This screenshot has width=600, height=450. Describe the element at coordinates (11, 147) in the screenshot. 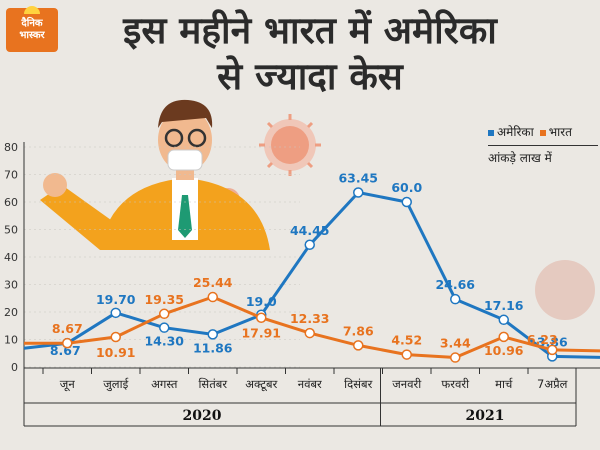

I see `y-tick-label: 80` at that location.